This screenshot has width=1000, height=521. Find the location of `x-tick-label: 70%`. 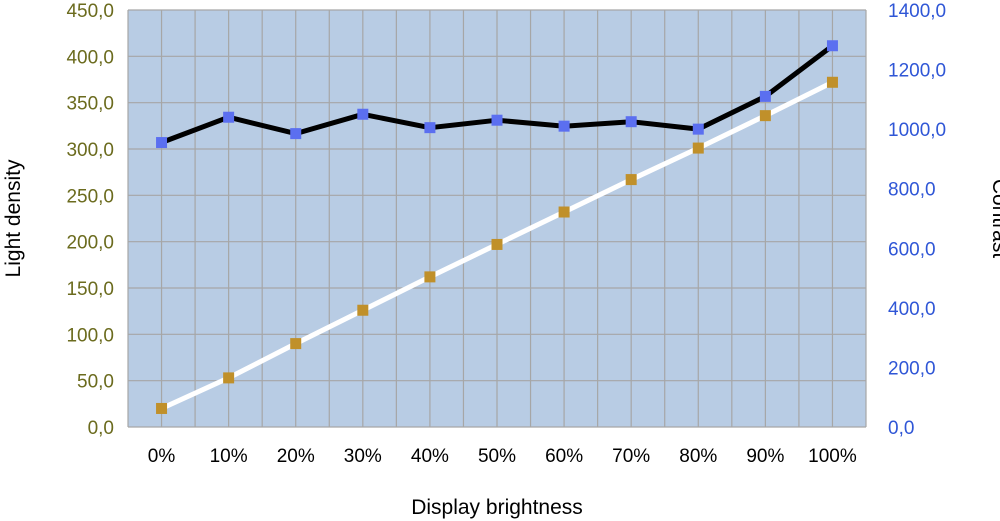

x-tick-label: 70% is located at coordinates (631, 456).